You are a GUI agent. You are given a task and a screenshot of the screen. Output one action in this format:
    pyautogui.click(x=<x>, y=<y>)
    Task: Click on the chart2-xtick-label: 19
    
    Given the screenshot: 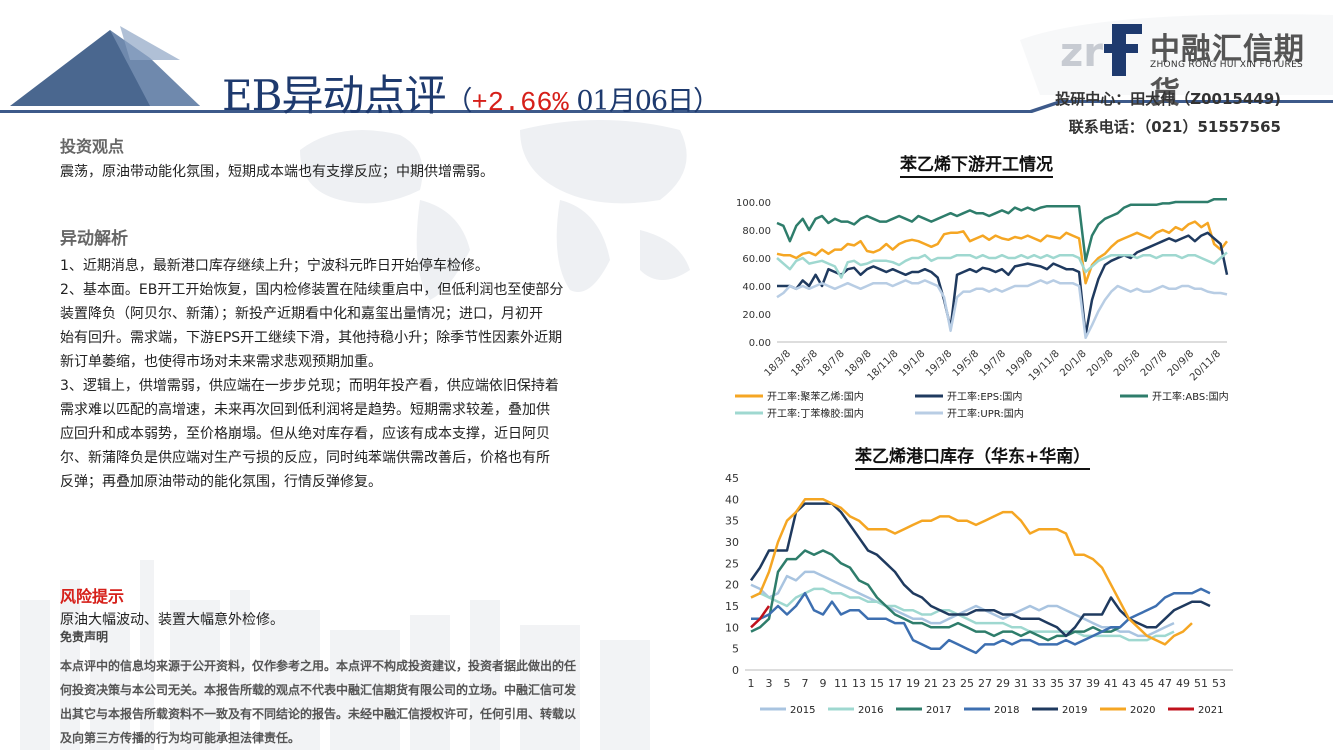 What is the action you would take?
    pyautogui.click(x=913, y=683)
    